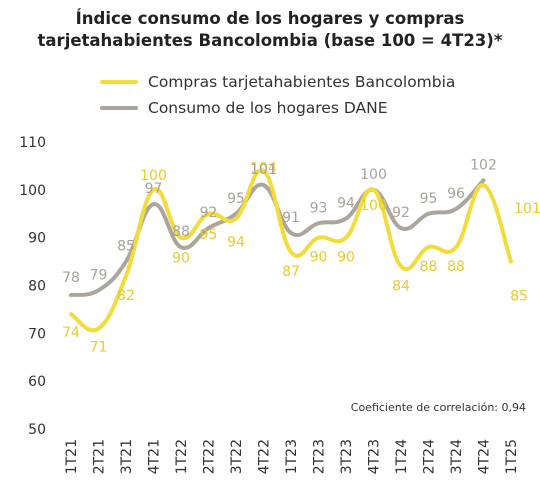 The image size is (540, 496). Describe the element at coordinates (37, 430) in the screenshot. I see `y-tick-label: 50` at that location.